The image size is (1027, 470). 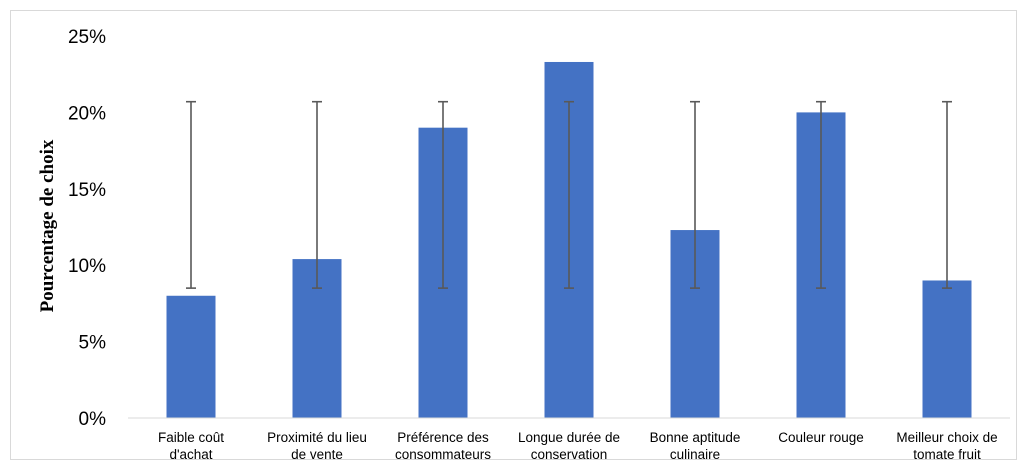 I want to click on x-category-label-line: Longue durée de, so click(x=569, y=437).